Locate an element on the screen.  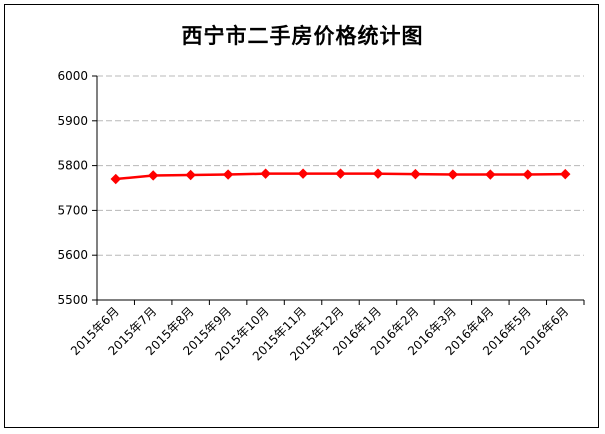
y-tick-label: 5600 is located at coordinates (72, 255).